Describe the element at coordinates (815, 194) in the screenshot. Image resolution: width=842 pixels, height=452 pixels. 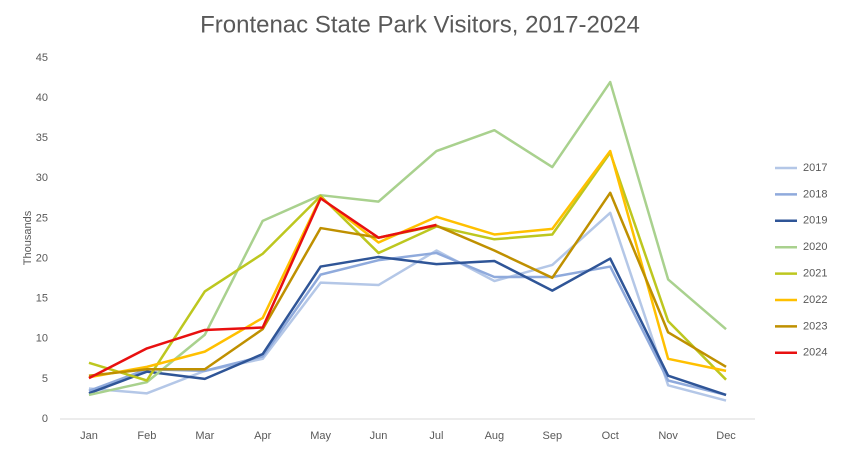
I see `legend-label: 2018` at that location.